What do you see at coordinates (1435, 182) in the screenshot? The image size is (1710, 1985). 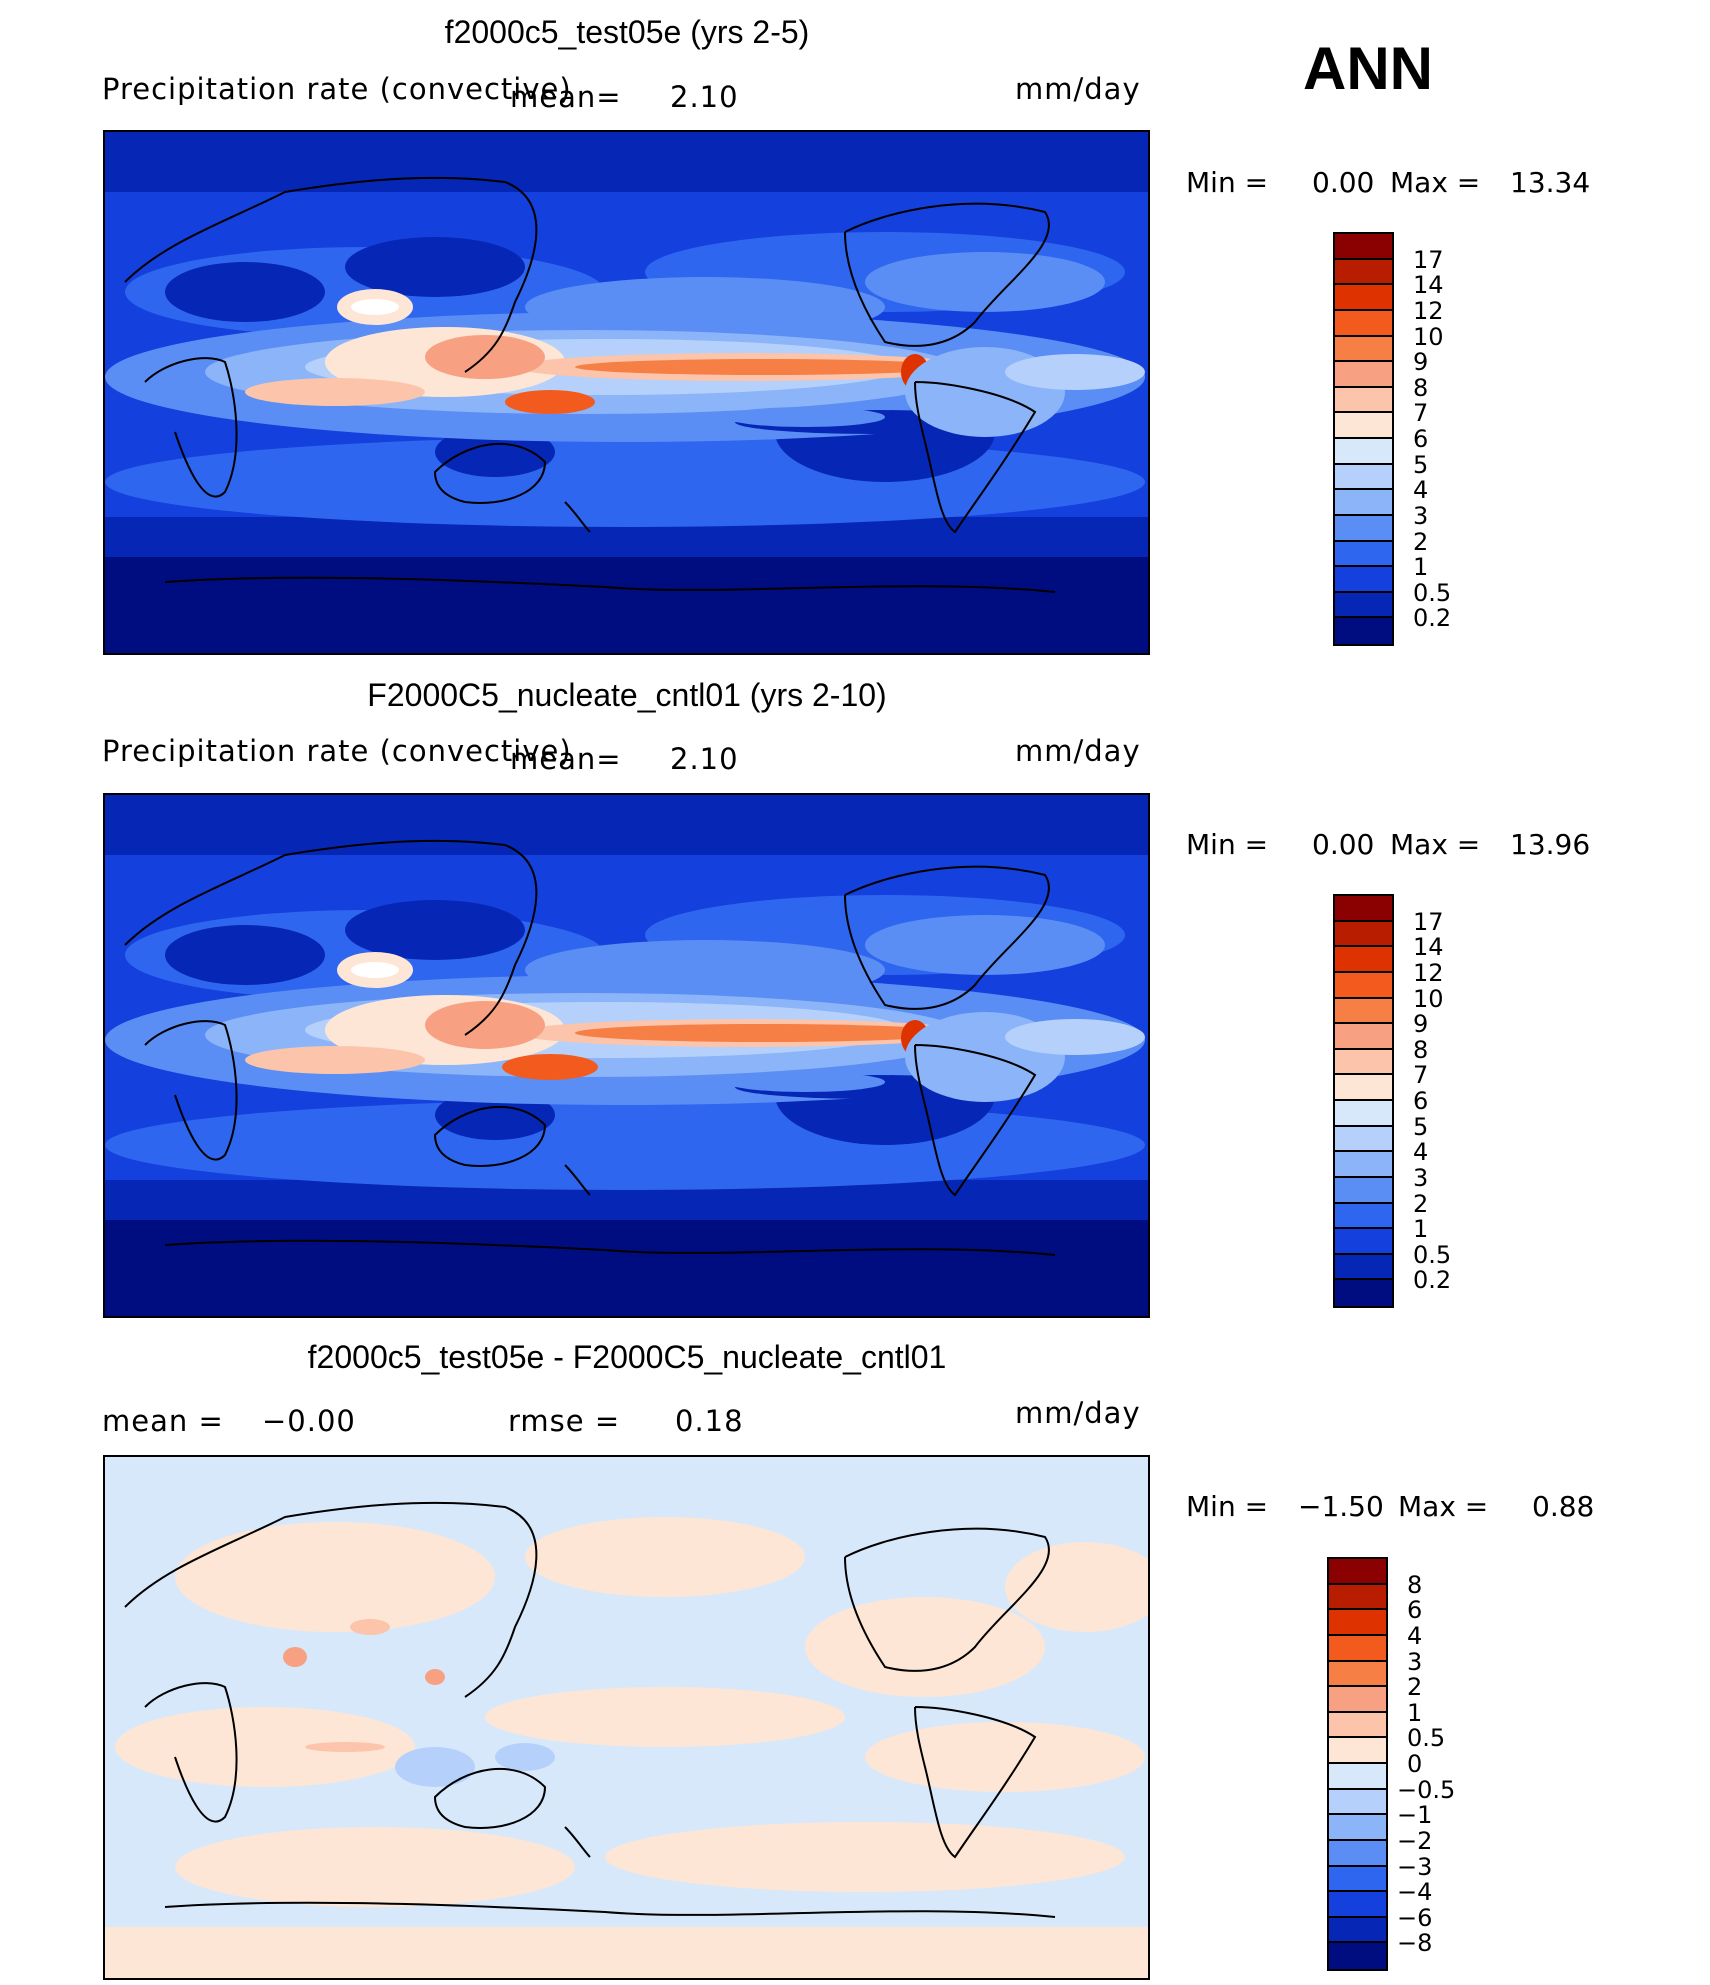 I see `panel-1-max-label: Max =` at bounding box center [1435, 182].